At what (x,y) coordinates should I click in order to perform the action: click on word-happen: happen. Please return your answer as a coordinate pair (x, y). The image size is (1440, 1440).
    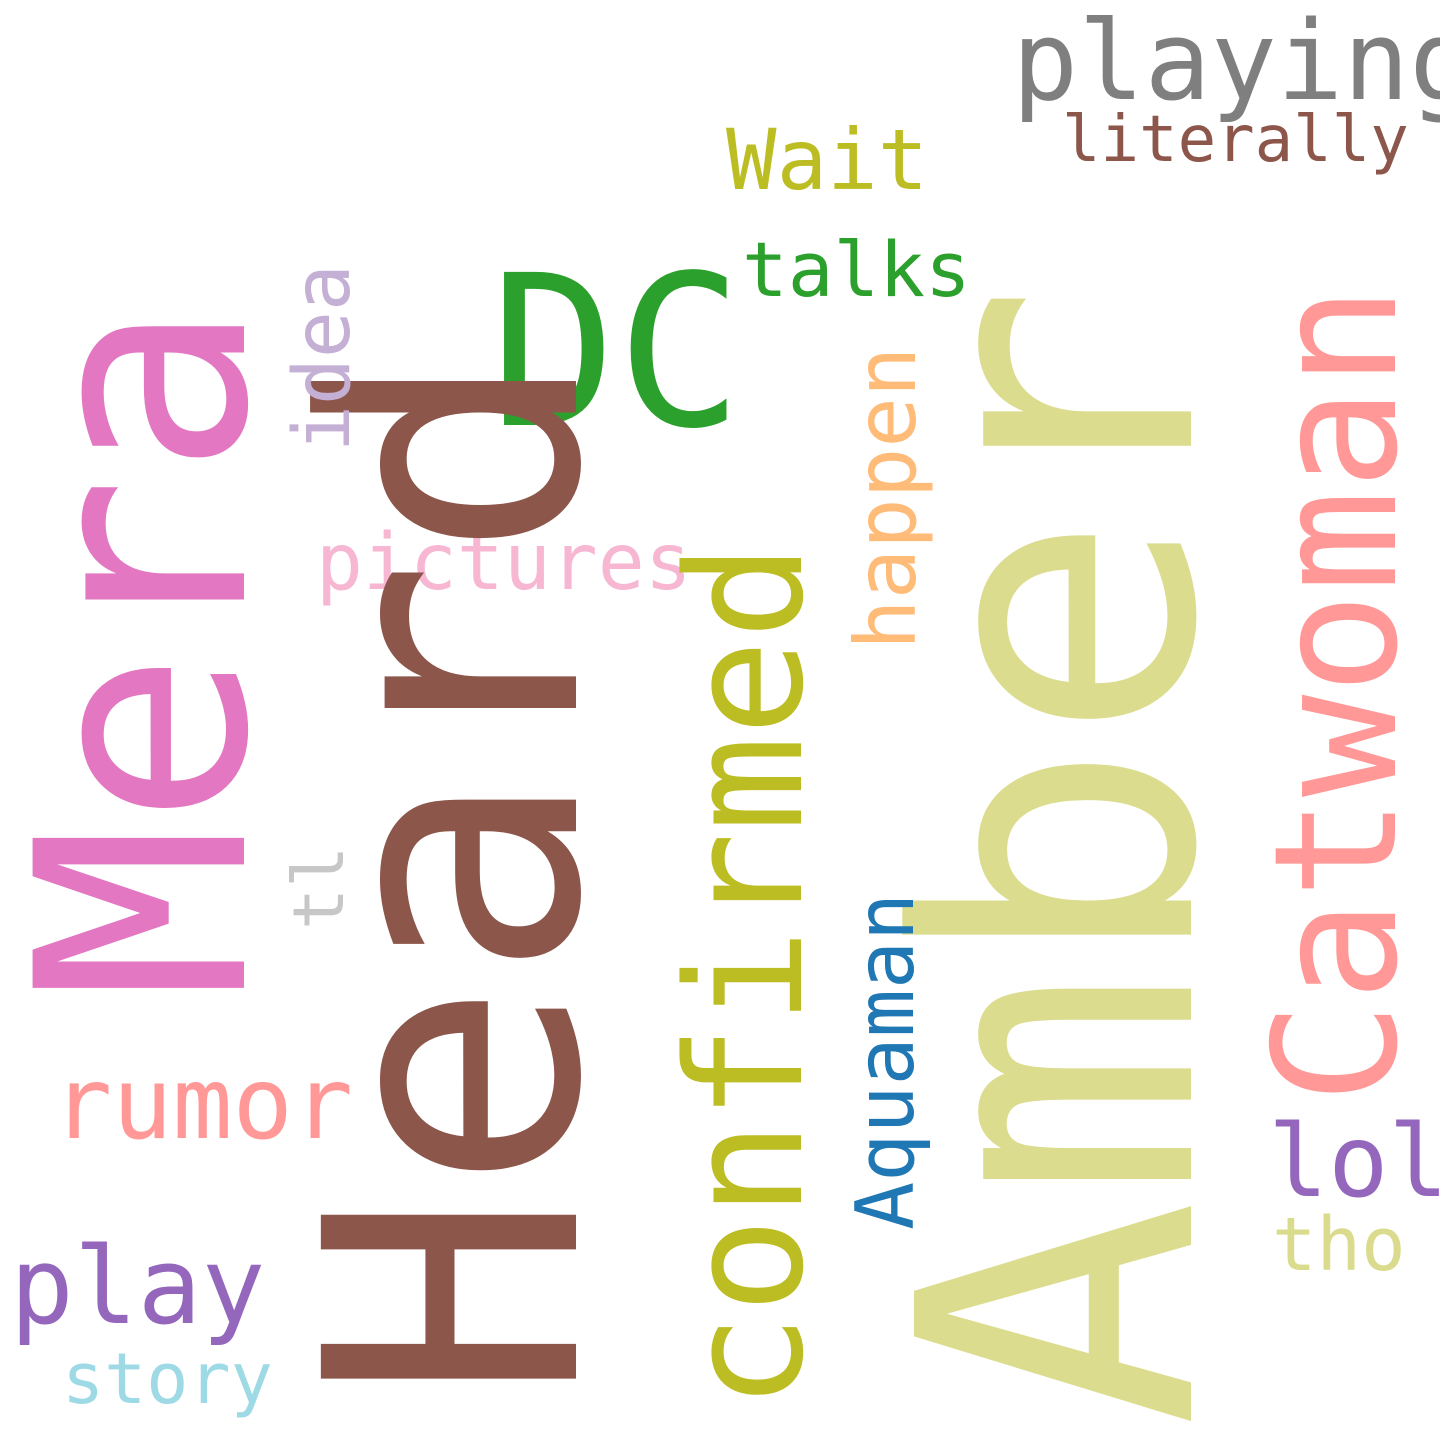
    Looking at the image, I should click on (886, 498).